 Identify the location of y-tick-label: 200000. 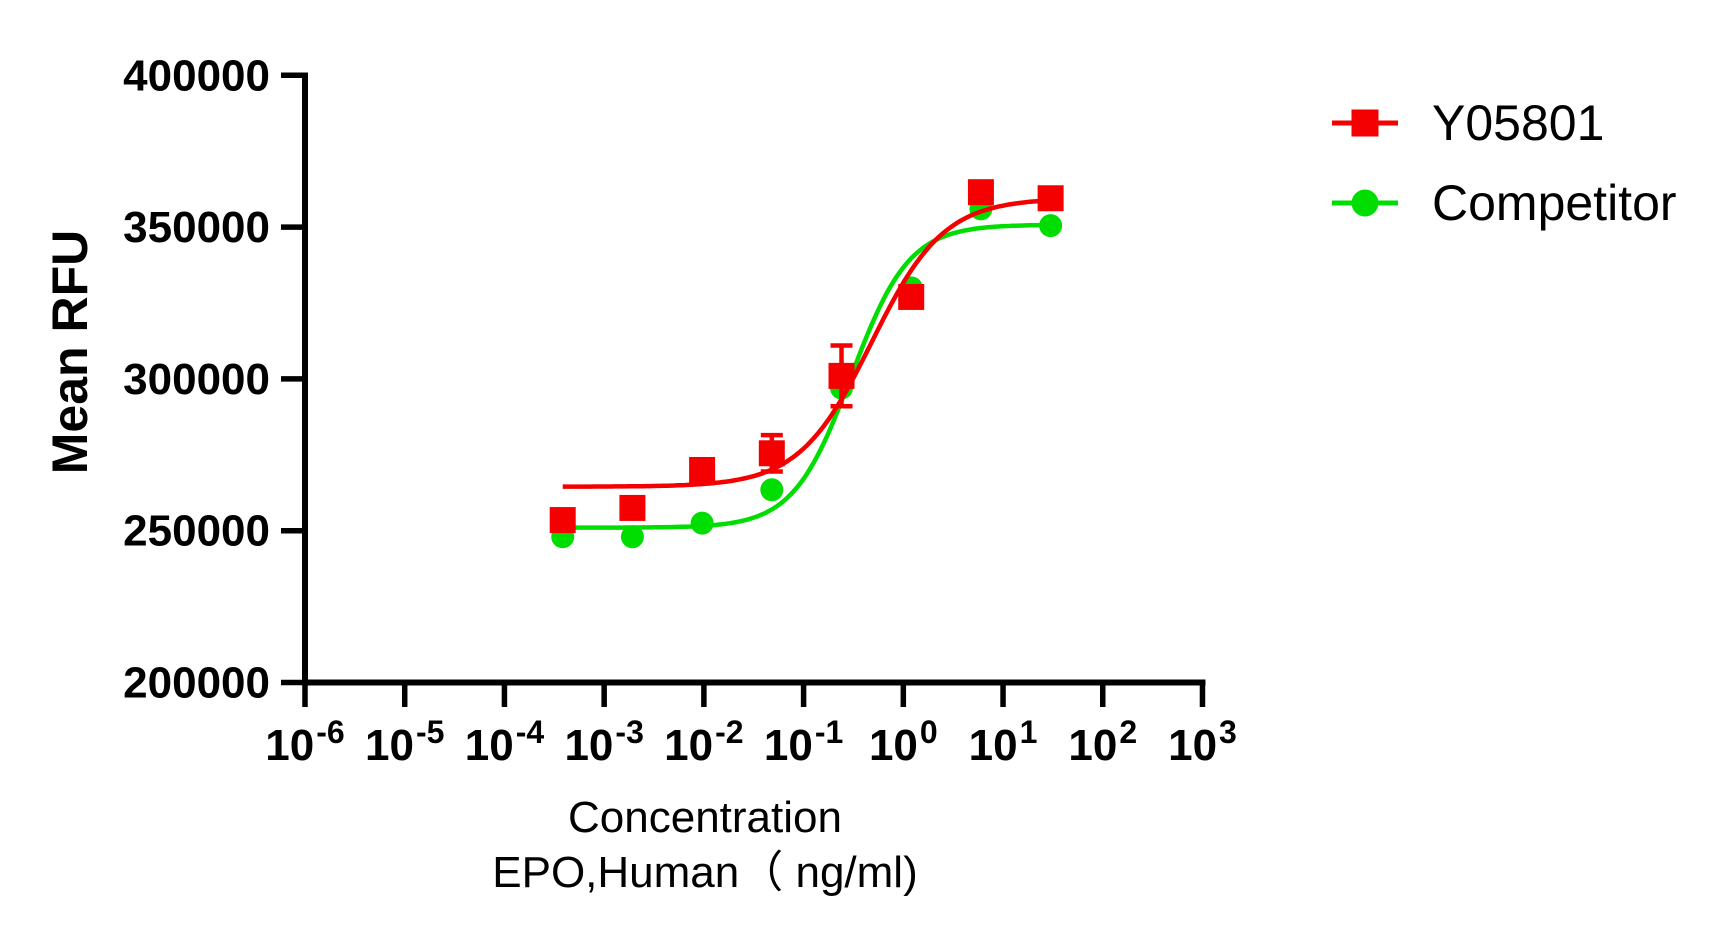
(196, 683).